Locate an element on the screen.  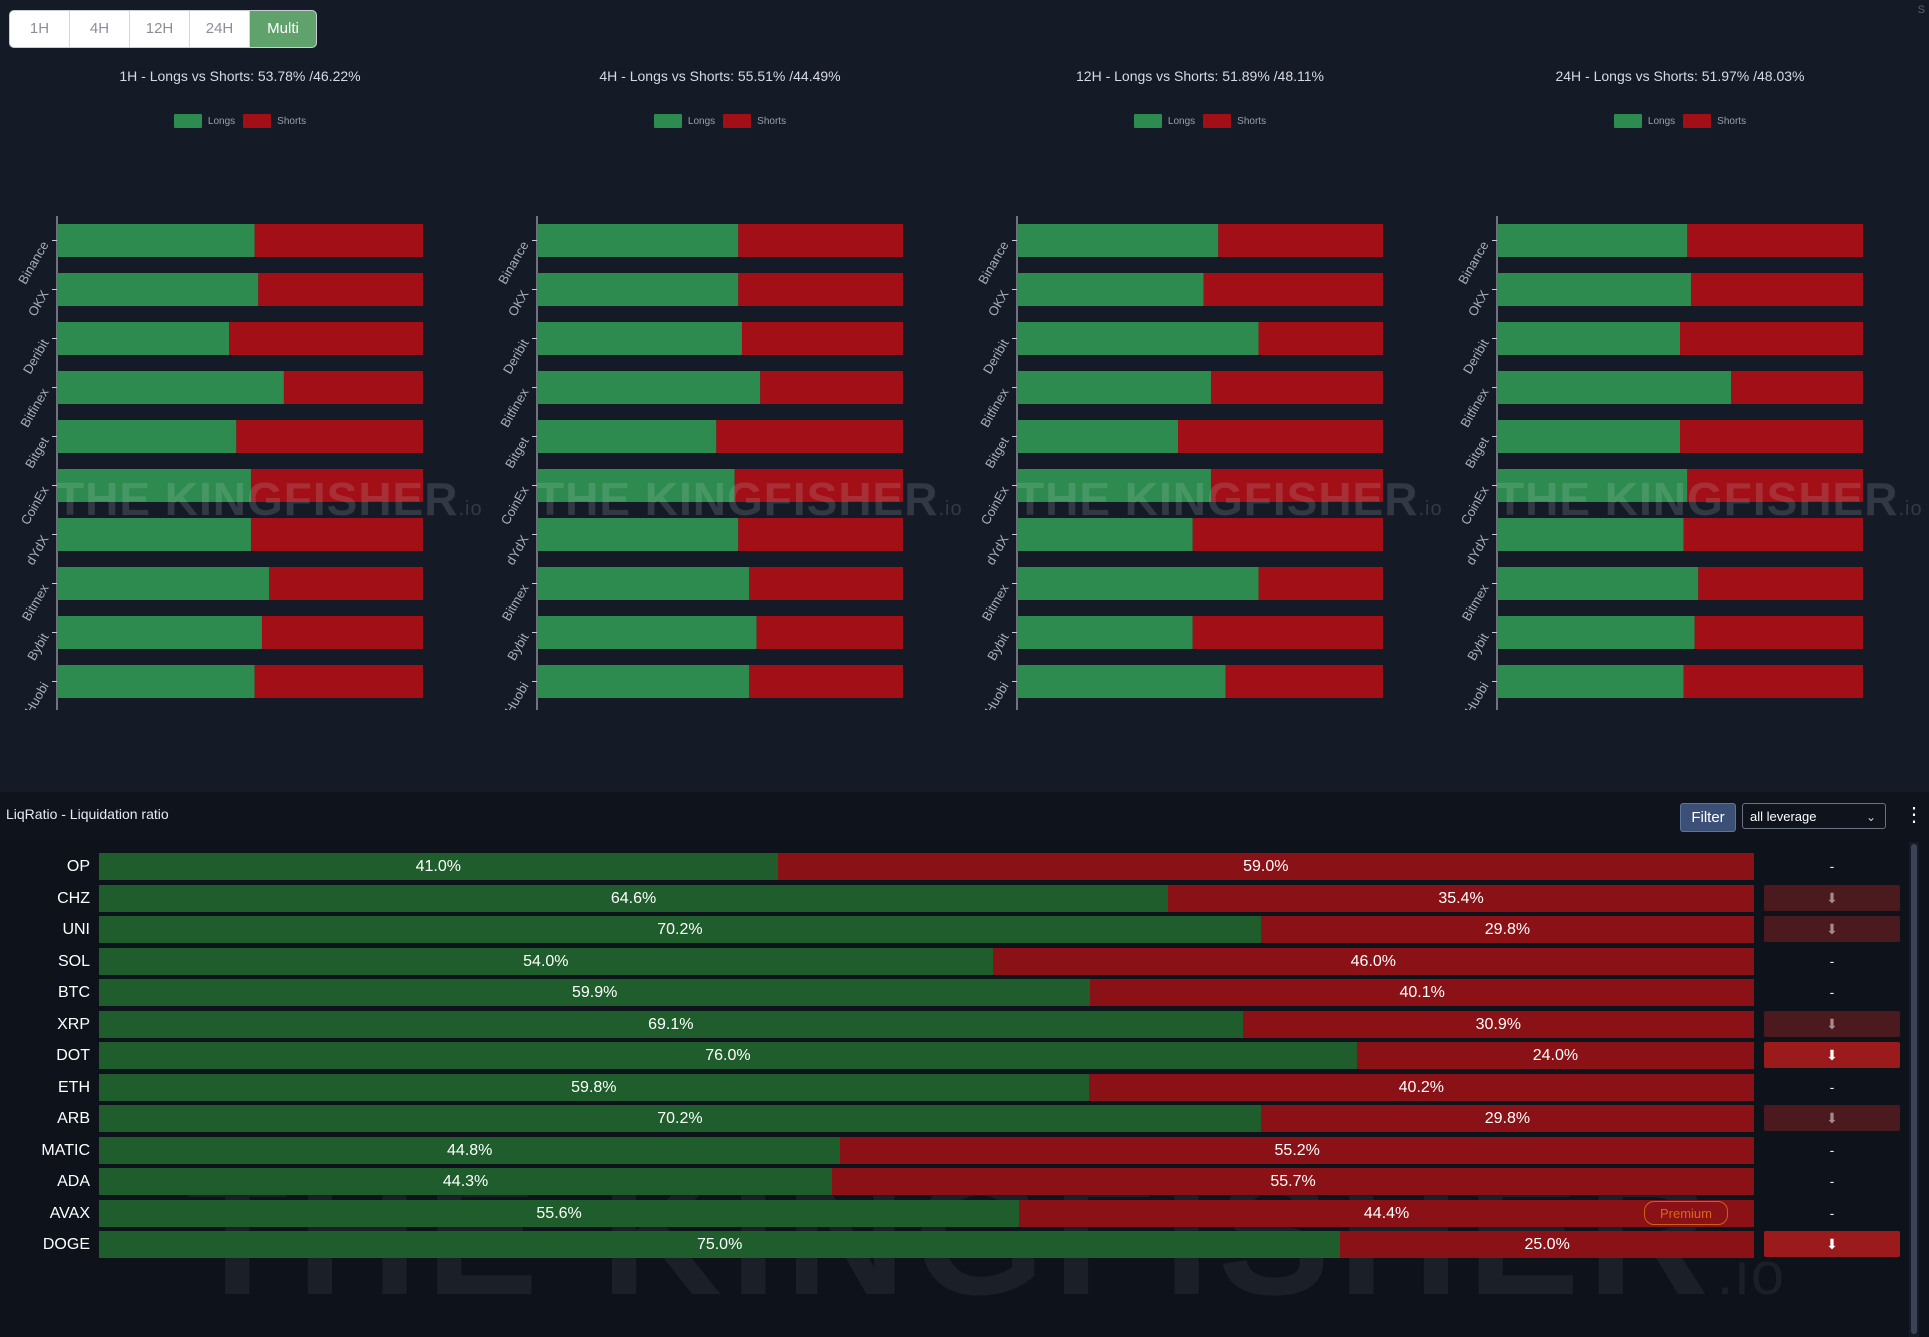
tab-12h: 12H is located at coordinates (160, 29).